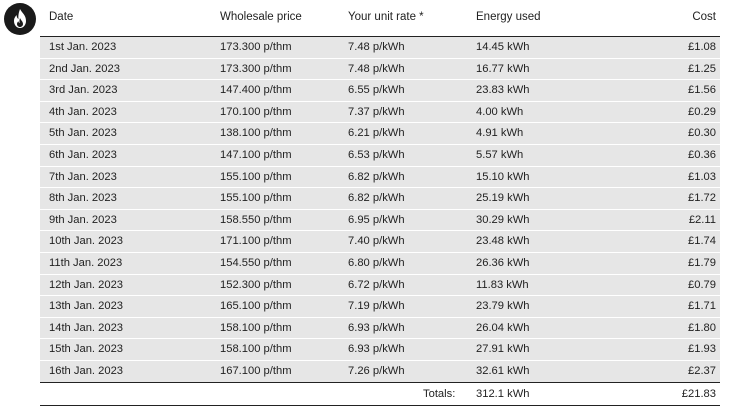 The height and width of the screenshot is (408, 729). Describe the element at coordinates (256, 306) in the screenshot. I see `cell-wholesale-price: 165.100 p/thm` at that location.